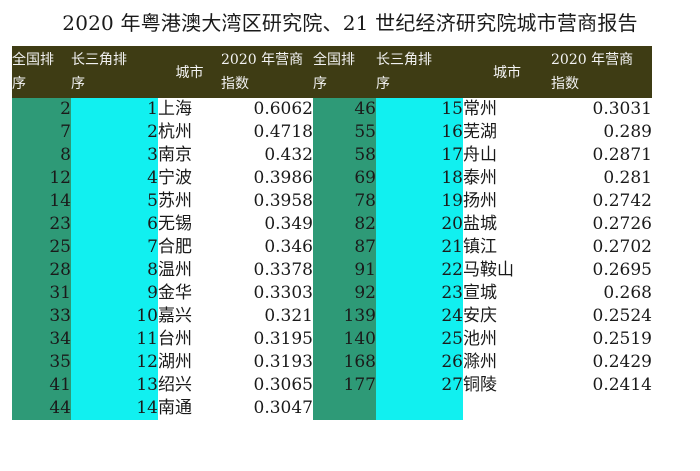 Image resolution: width=700 pixels, height=471 pixels. Describe the element at coordinates (114, 132) in the screenshot. I see `yrd-rank-cell: 2` at that location.